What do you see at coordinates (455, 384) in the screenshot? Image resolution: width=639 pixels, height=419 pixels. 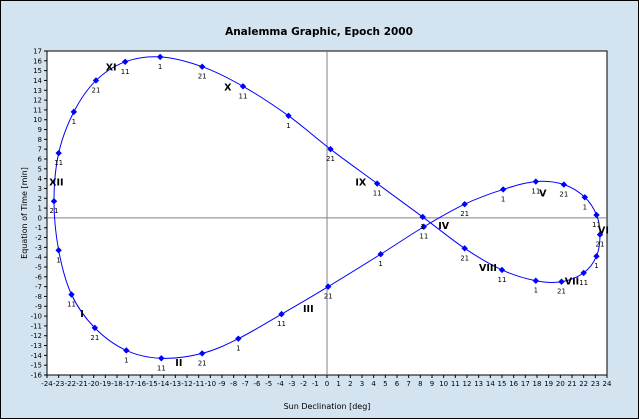 I see `x-tick-label: 11` at bounding box center [455, 384].